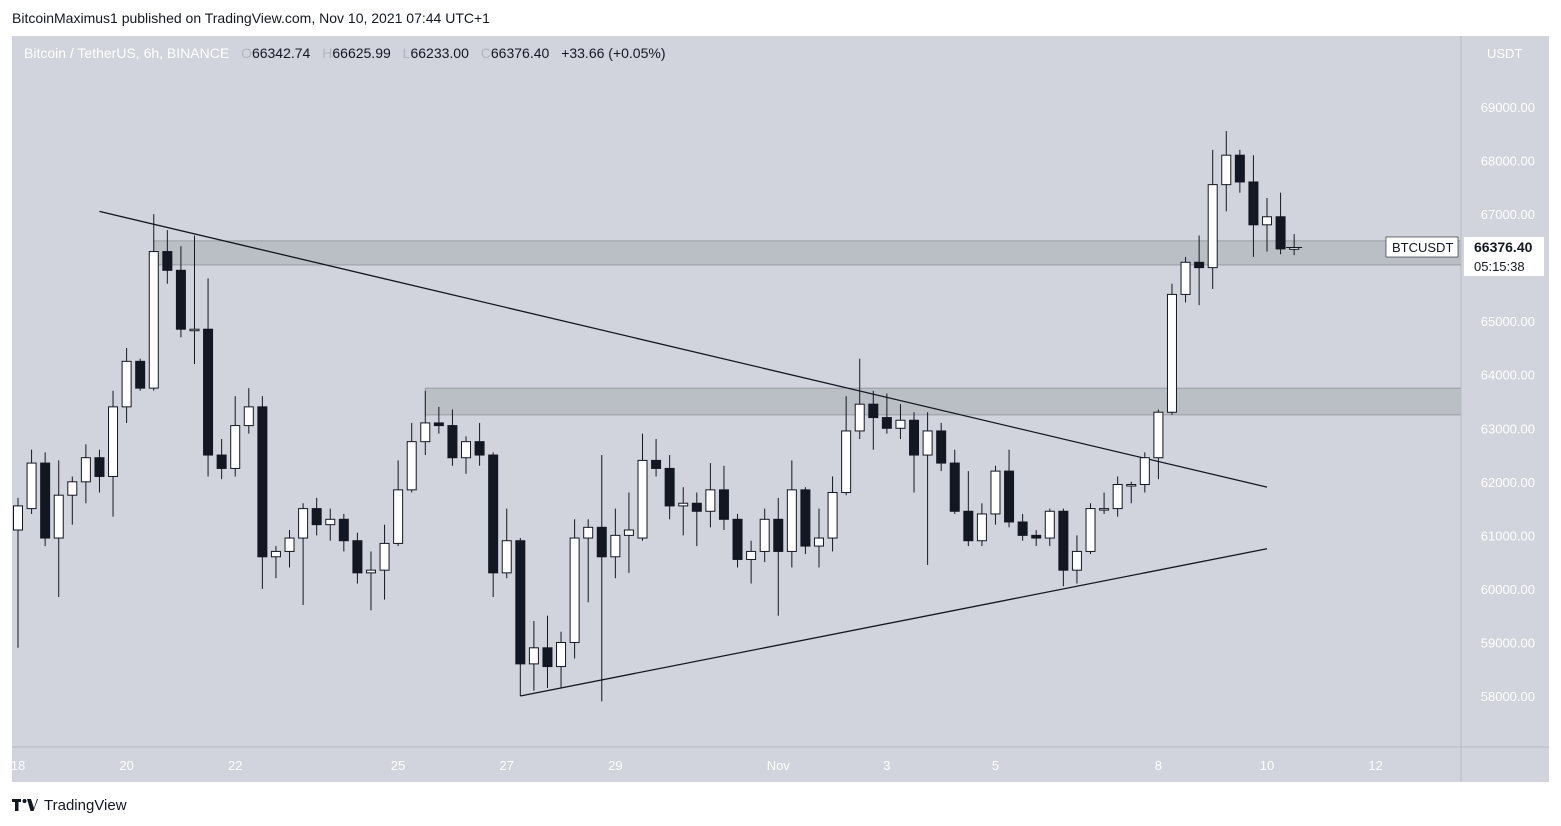 This screenshot has width=1561, height=826. I want to click on legend-symbol: Bitcoin / TetherUS, 6h, BINANCE, so click(127, 53).